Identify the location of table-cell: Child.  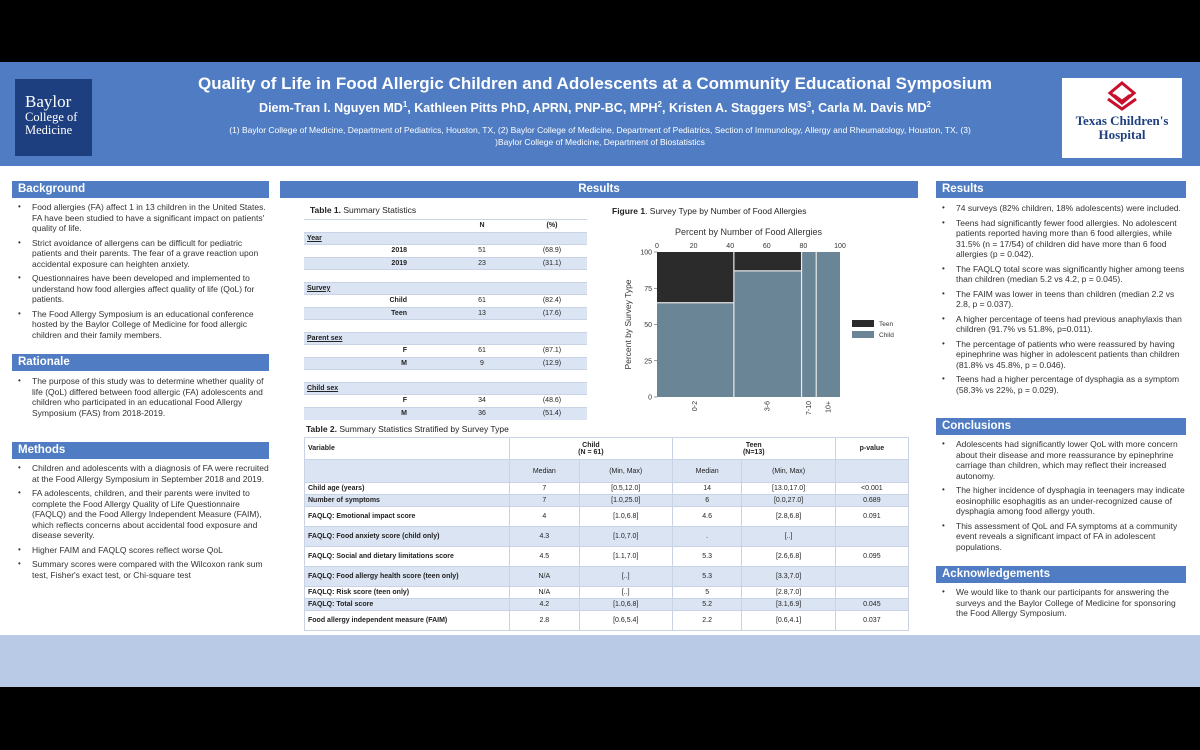
(375, 300).